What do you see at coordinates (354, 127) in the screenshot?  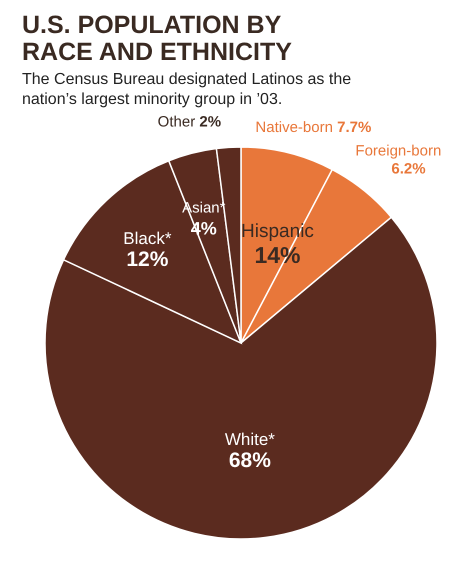 I see `data-label: 7.7%` at bounding box center [354, 127].